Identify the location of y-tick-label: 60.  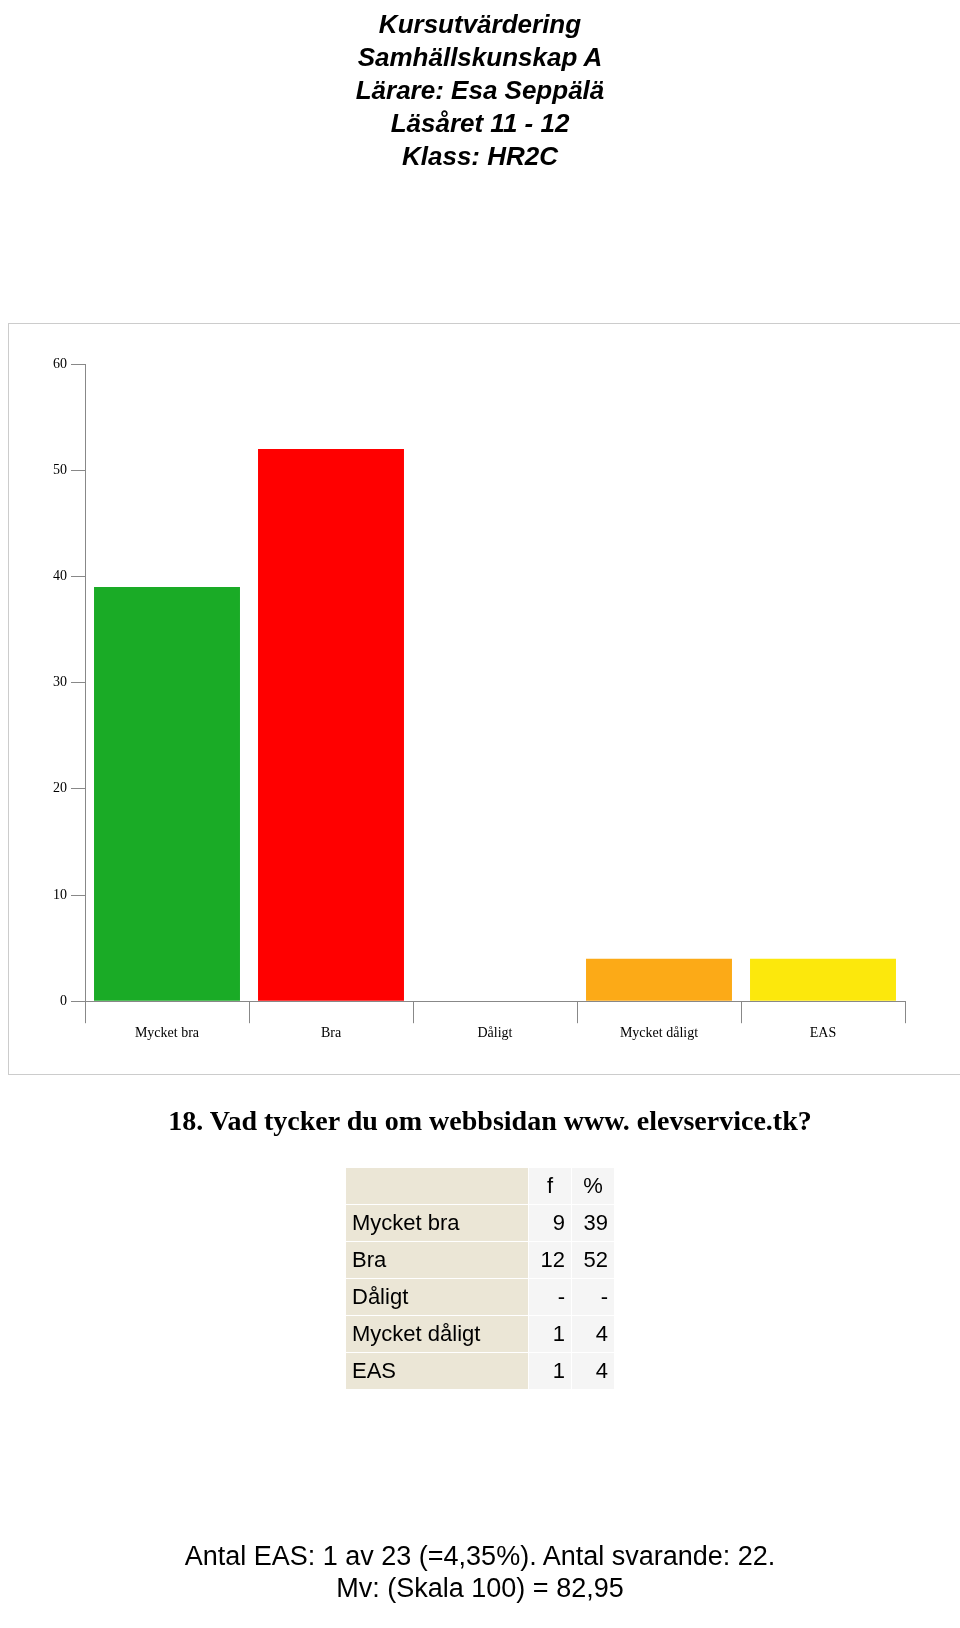
(60, 363).